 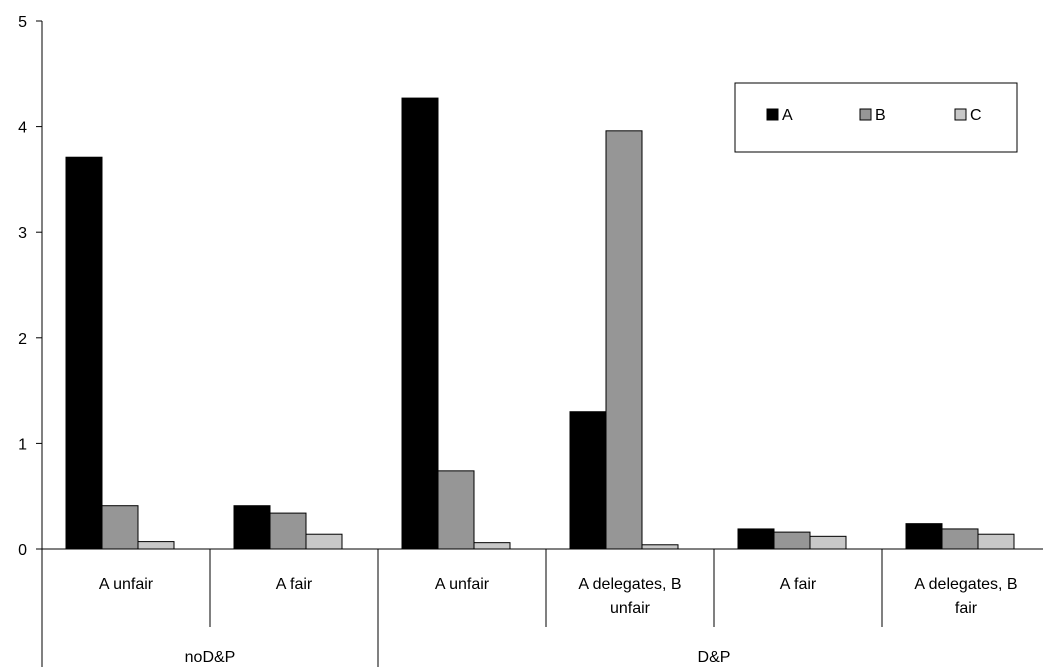 I want to click on category-label: unfair, so click(x=630, y=608).